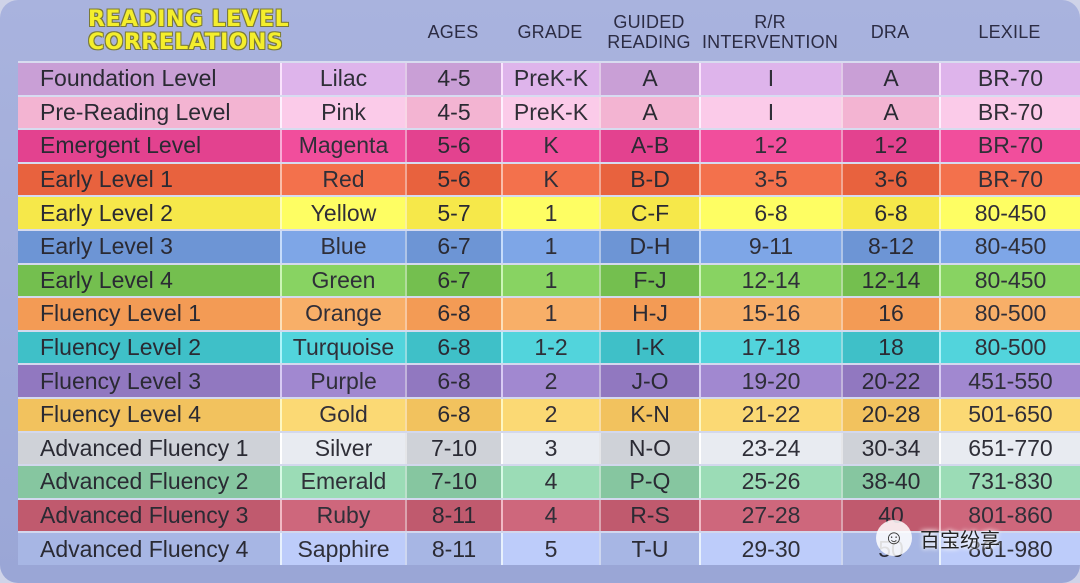  I want to click on cell-rr: 19-20, so click(770, 381).